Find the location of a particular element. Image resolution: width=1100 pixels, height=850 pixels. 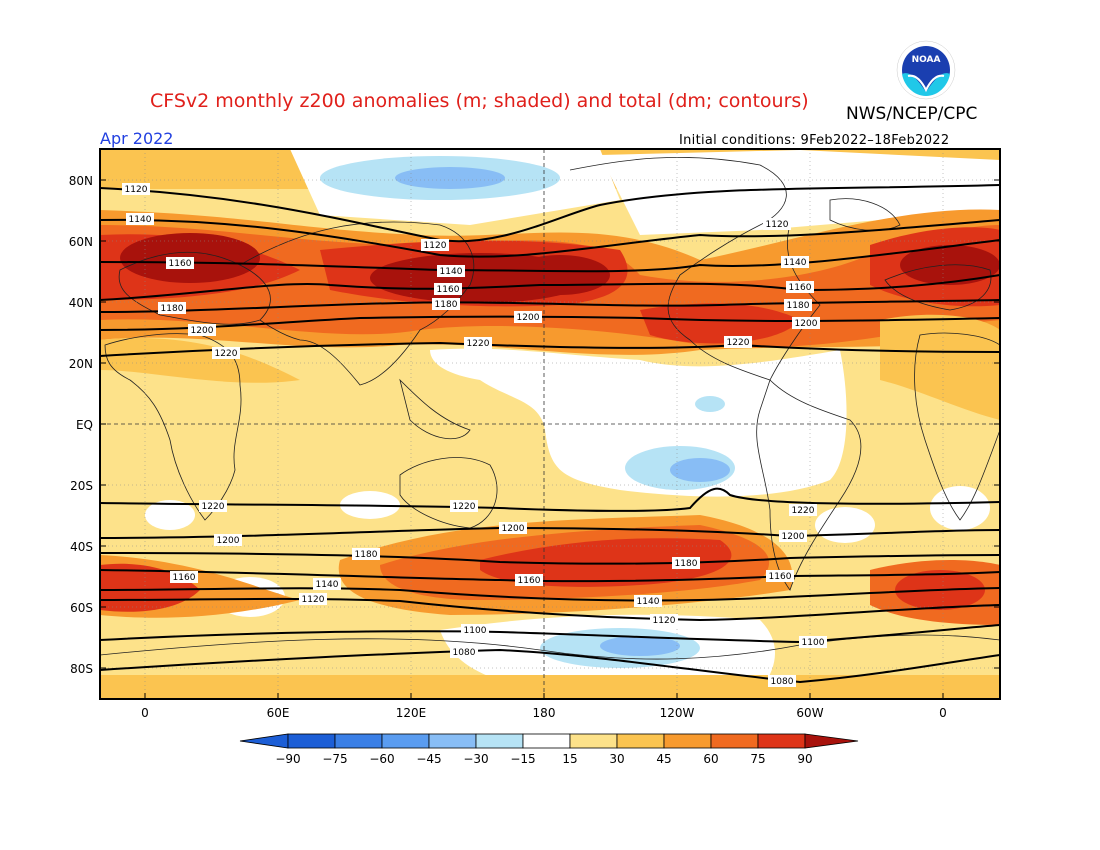

colorbar-label: −30 is located at coordinates (476, 759).